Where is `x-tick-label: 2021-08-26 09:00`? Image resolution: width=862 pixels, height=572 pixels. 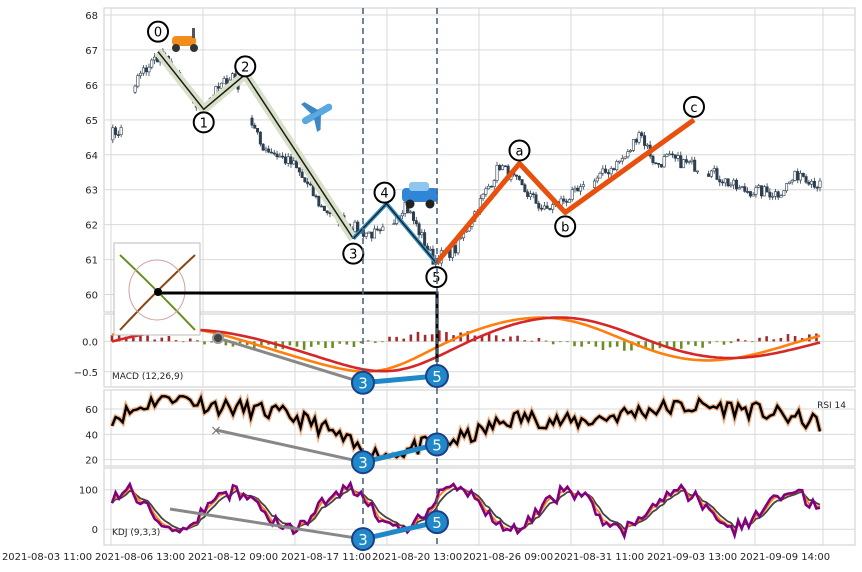 x-tick-label: 2021-08-26 09:00 is located at coordinates (508, 557).